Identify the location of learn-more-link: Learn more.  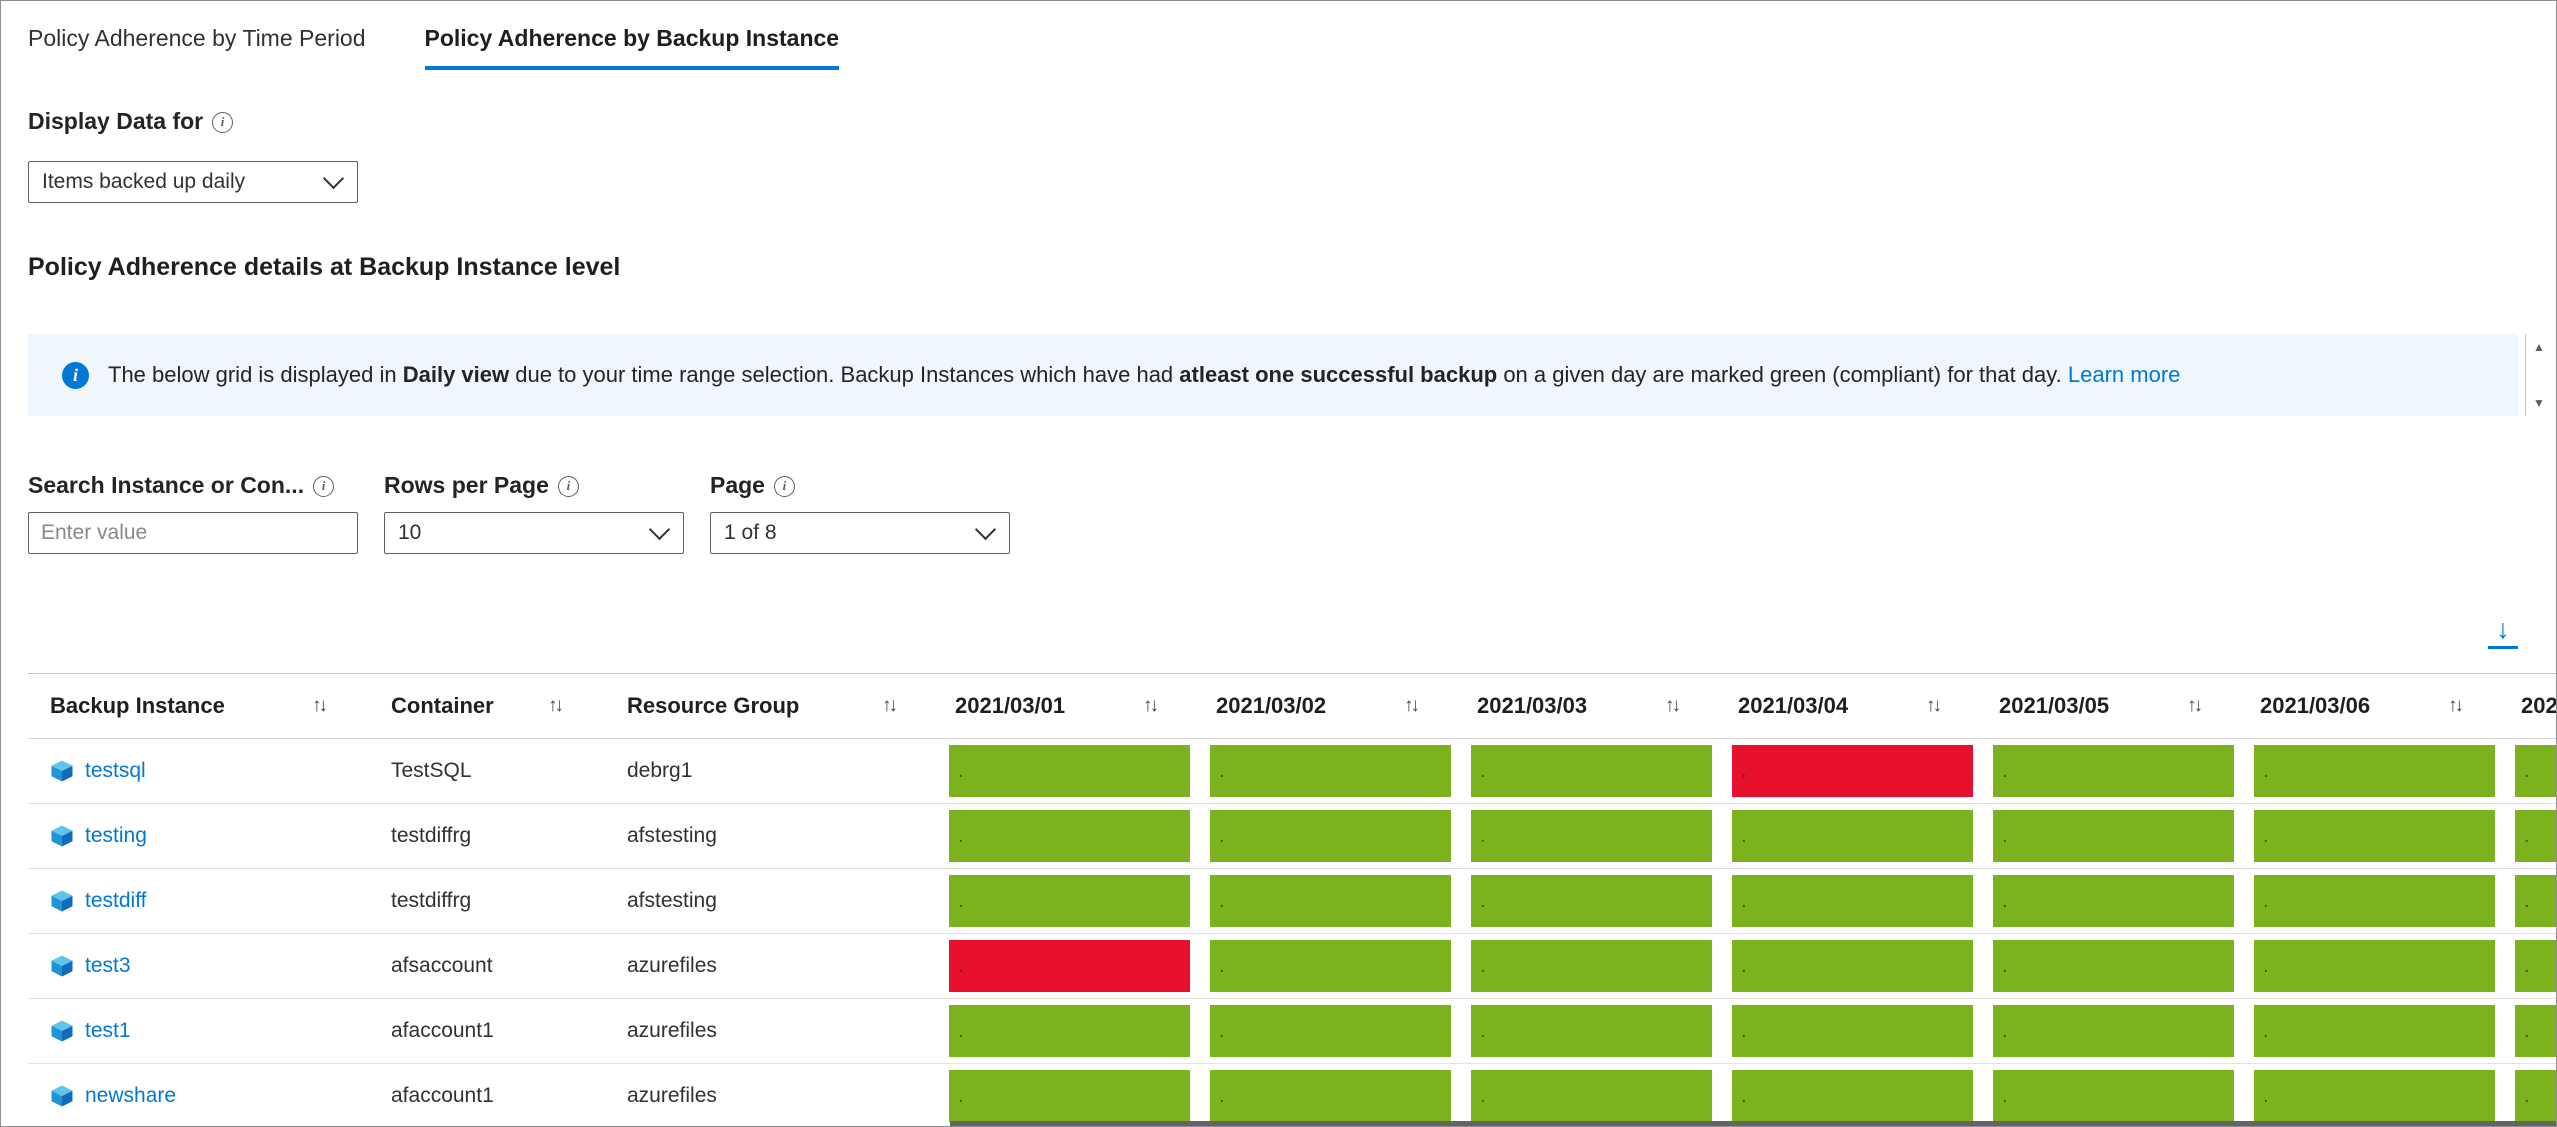
(2124, 374).